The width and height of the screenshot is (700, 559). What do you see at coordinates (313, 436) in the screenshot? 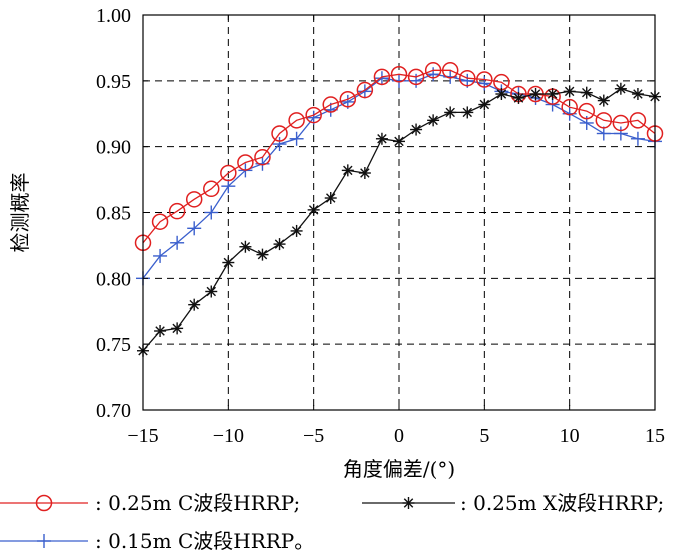
I see `x-tick-label: −5` at bounding box center [313, 436].